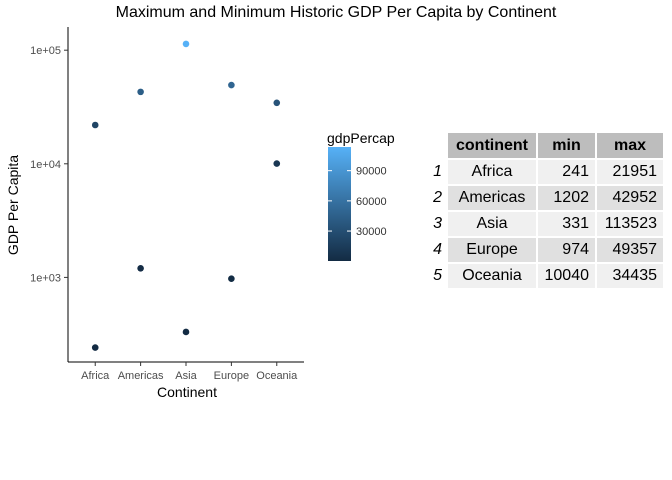 The image size is (672, 480). I want to click on y-axis-ticks: 1e+03 1e+04 1e+05, so click(49, 164).